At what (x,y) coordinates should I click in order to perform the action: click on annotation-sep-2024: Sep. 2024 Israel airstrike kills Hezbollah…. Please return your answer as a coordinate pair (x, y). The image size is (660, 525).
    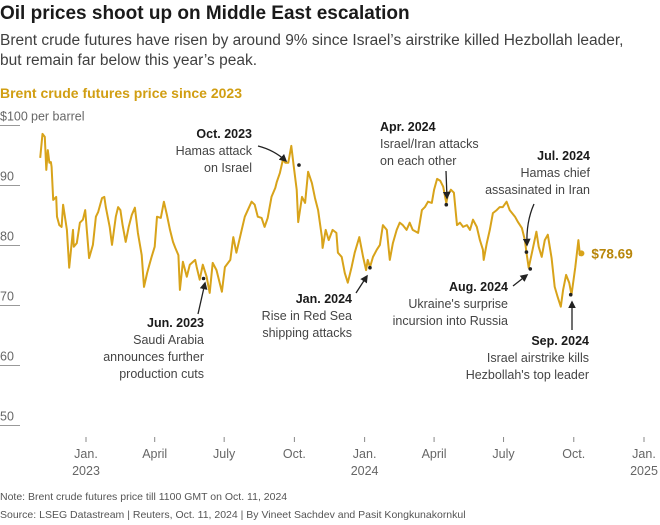
    Looking at the image, I should click on (527, 337).